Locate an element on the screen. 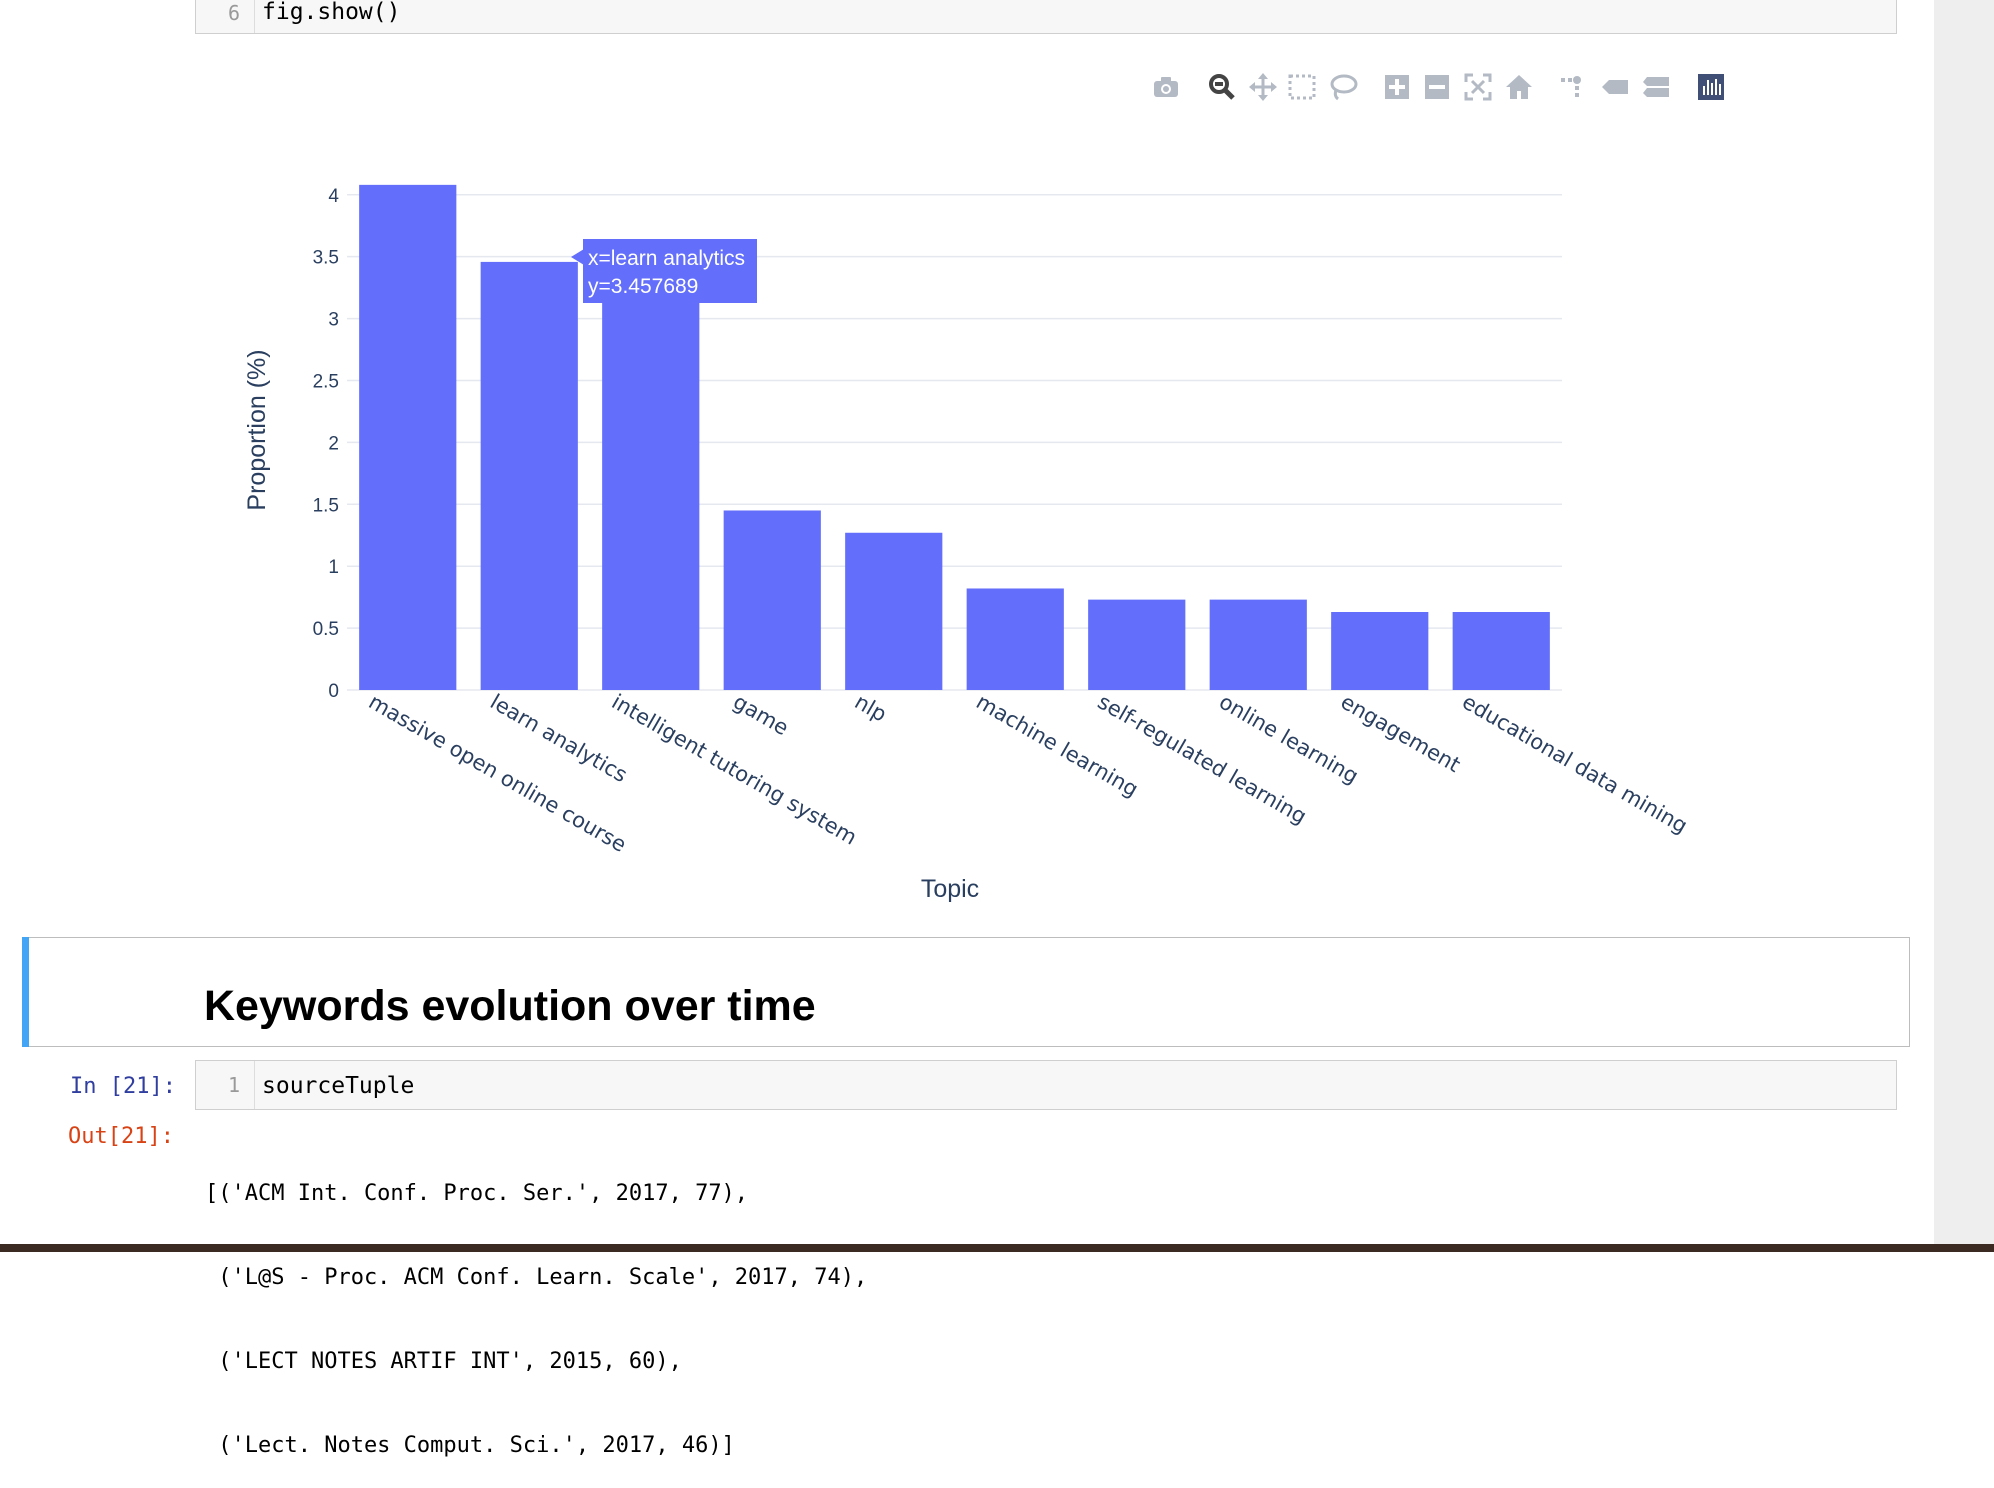 This screenshot has width=1994, height=1488. line-number-gutter: 1 is located at coordinates (225, 1085).